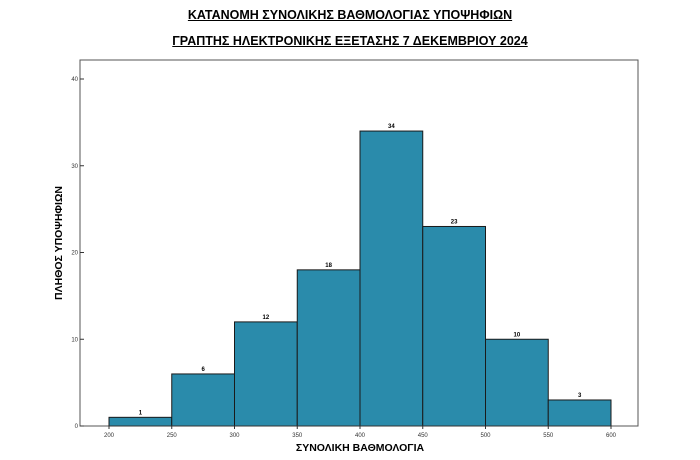 The width and height of the screenshot is (700, 460). What do you see at coordinates (203, 370) in the screenshot?
I see `data-label-250-300: 6` at bounding box center [203, 370].